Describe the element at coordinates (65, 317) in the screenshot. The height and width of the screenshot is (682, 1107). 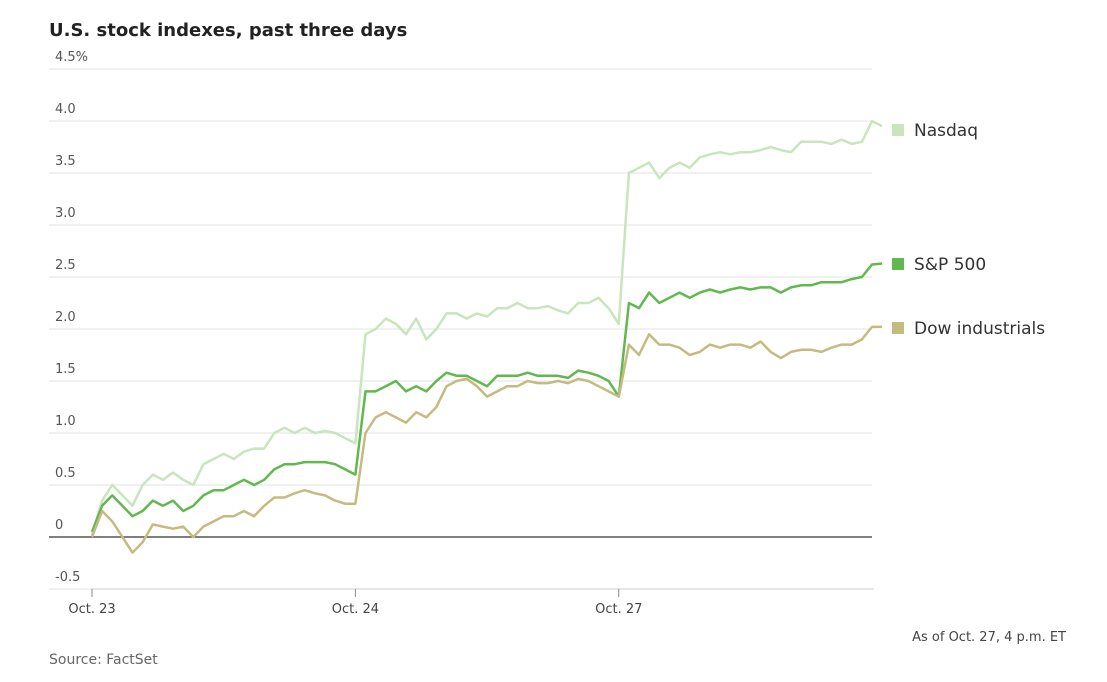
I see `y-tick-label: 2.0` at that location.